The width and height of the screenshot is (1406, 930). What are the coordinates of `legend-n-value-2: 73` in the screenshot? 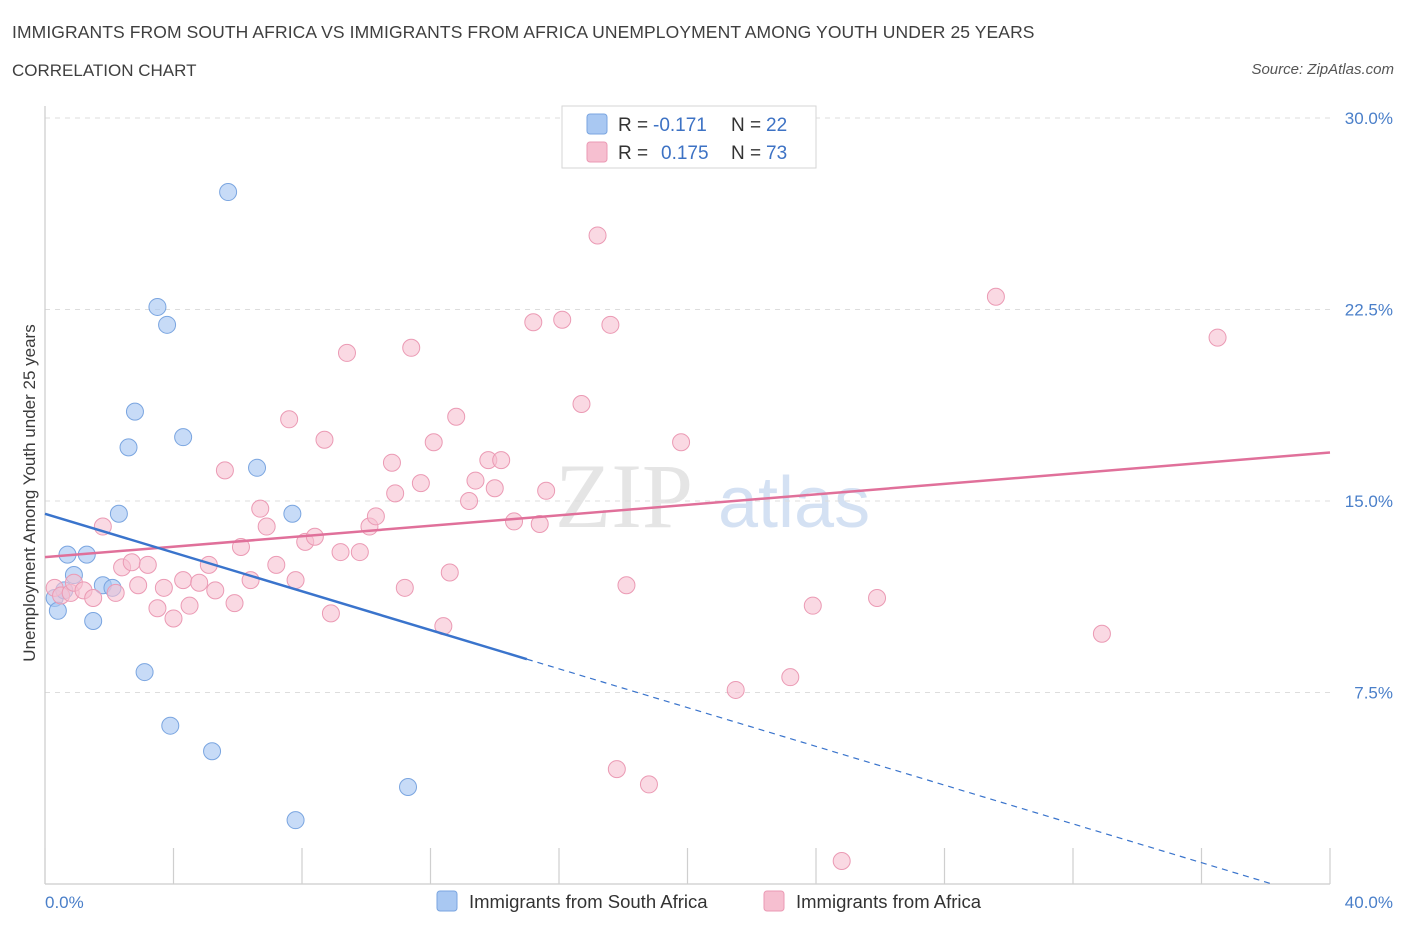 It's located at (776, 153).